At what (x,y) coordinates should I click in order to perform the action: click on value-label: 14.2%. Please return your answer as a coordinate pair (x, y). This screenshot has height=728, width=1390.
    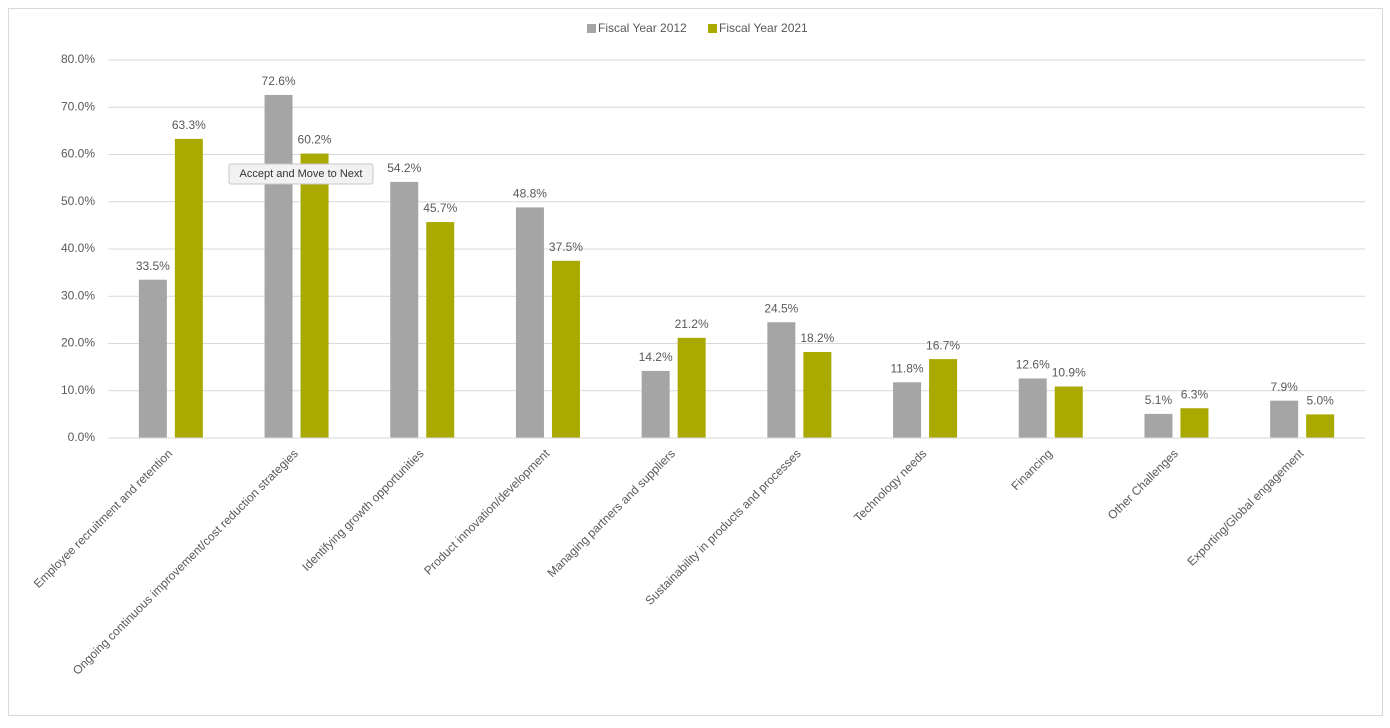
    Looking at the image, I should click on (656, 357).